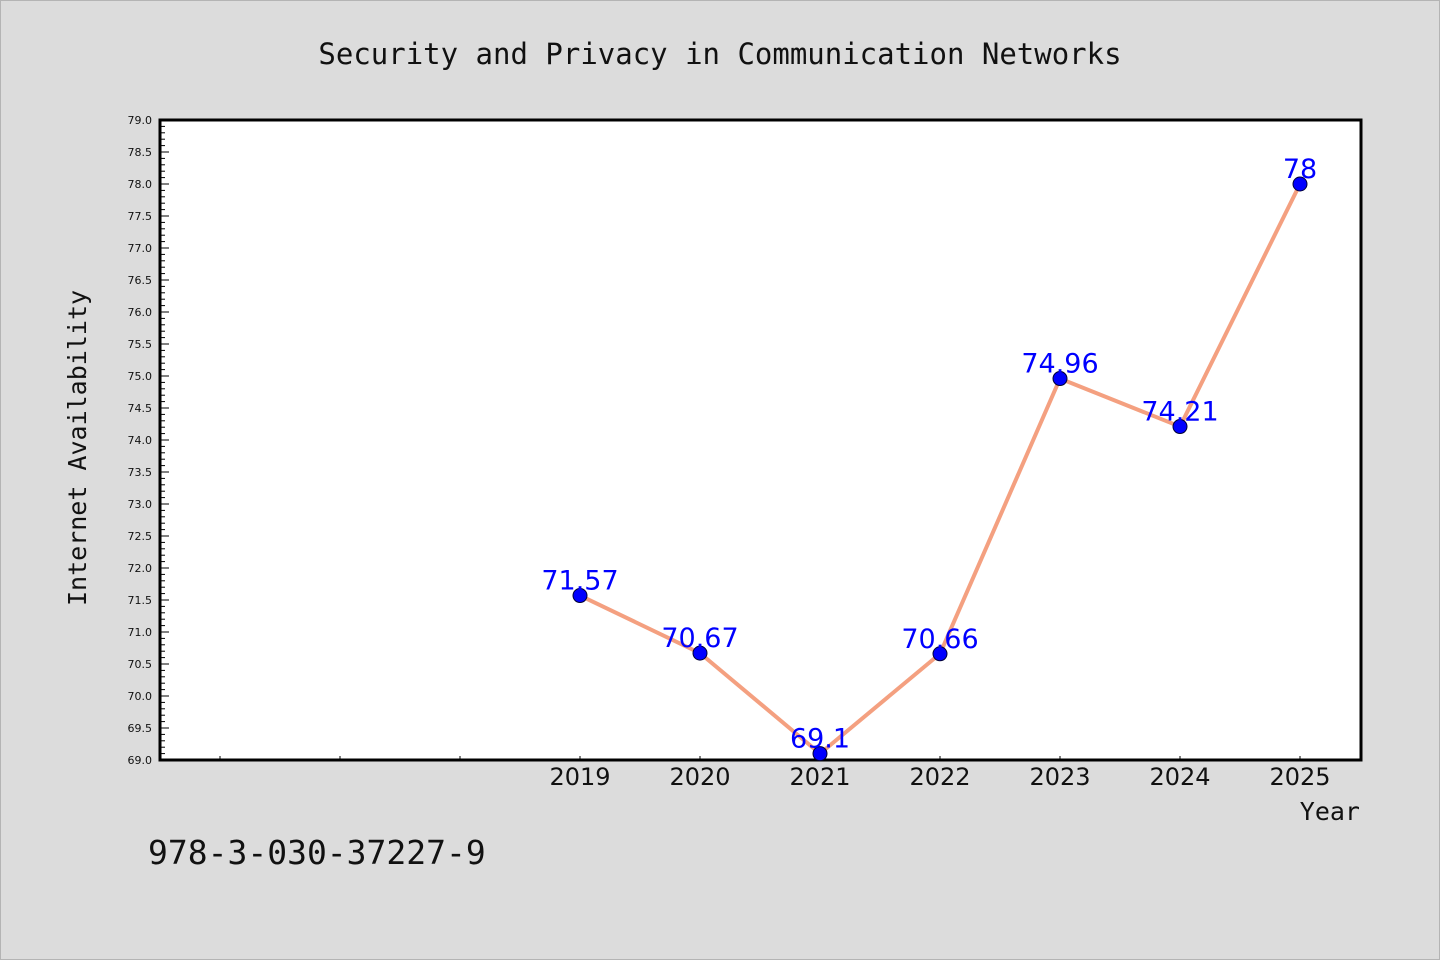  I want to click on x-axis: 2019 2020 2021 2022 2023 2024 2025, so click(775, 773).